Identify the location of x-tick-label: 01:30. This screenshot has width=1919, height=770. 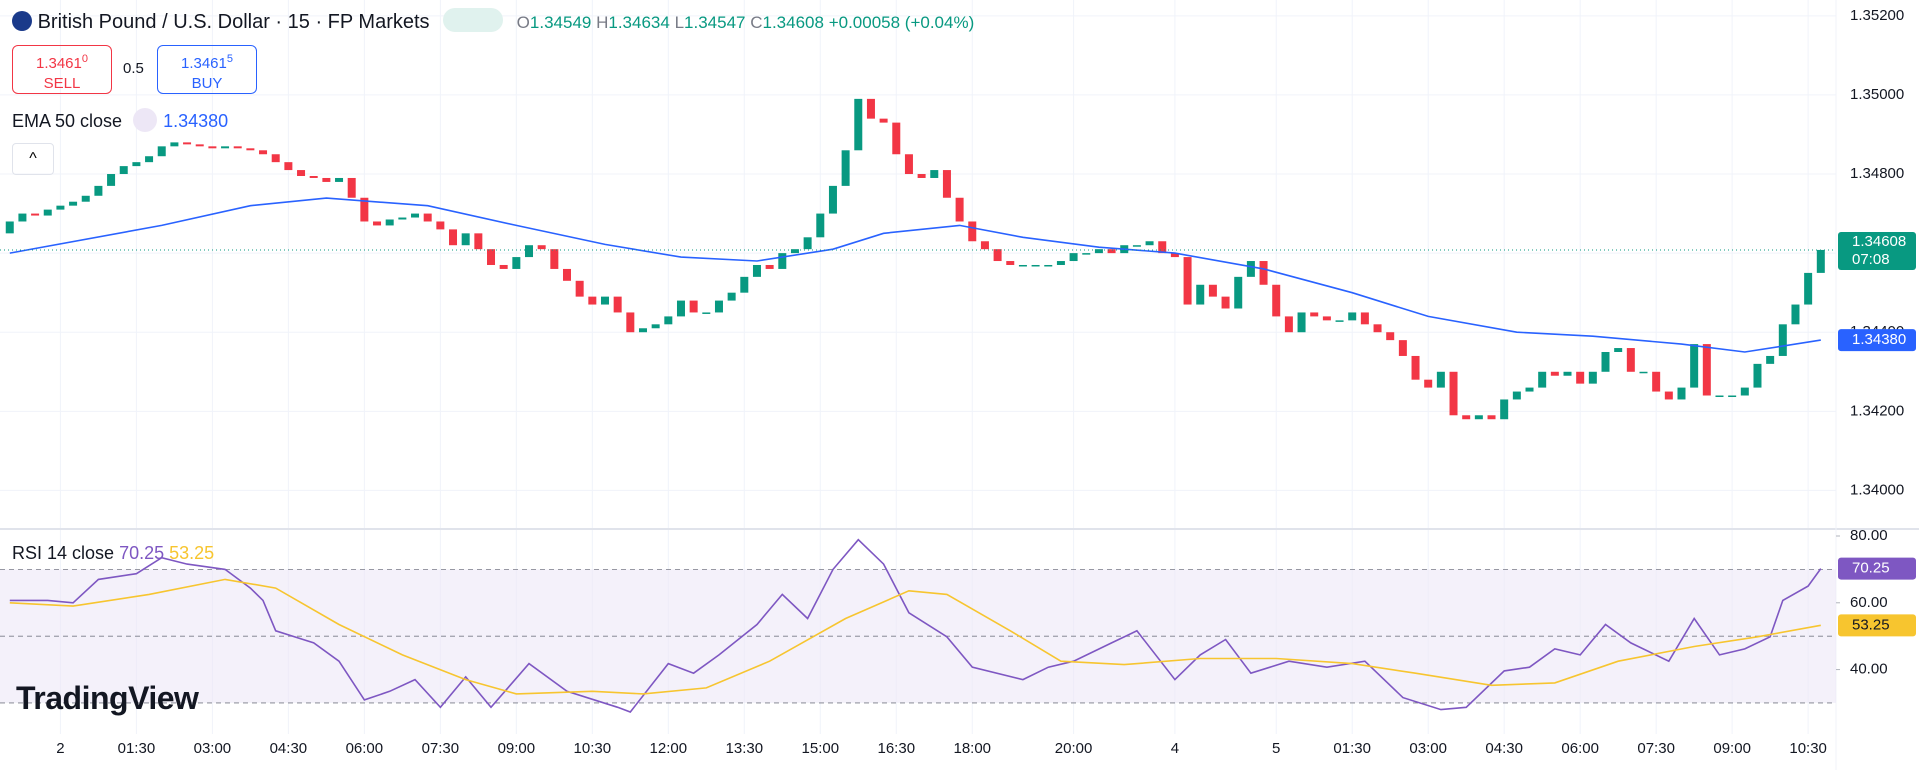
(1352, 748).